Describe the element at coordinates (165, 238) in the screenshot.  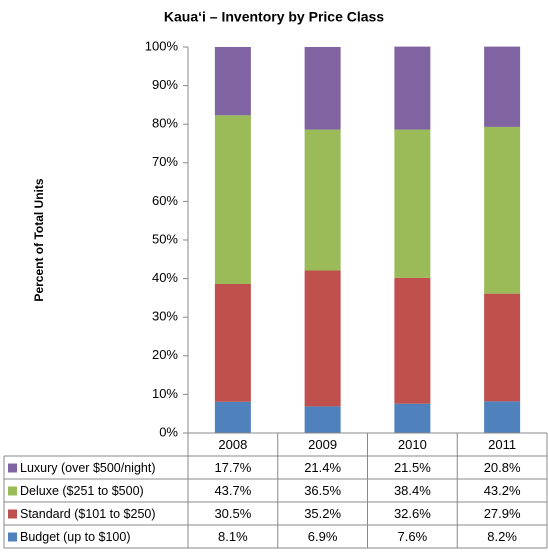
I see `y-tick-label: 50%` at that location.